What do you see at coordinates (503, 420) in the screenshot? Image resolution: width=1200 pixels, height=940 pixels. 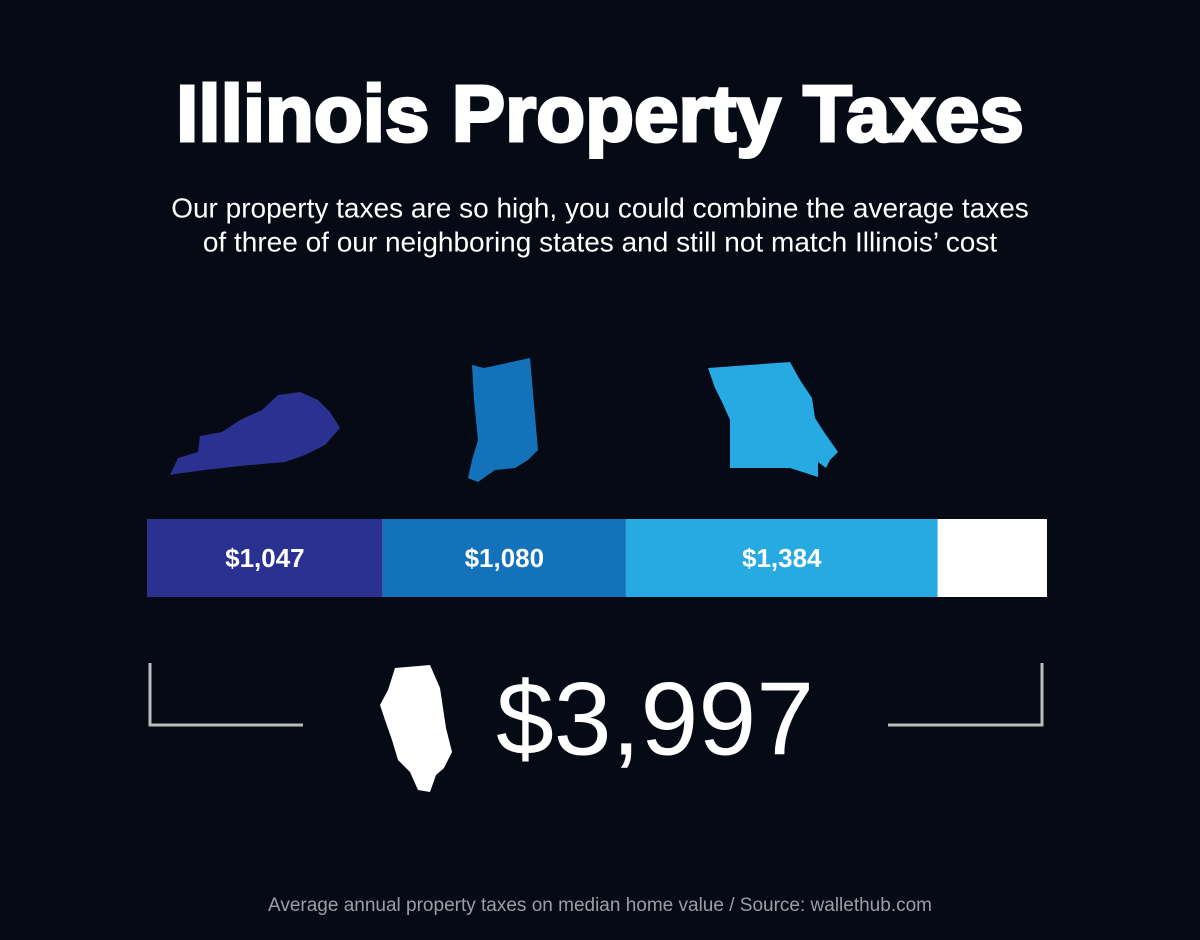 I see `indiana-icon` at bounding box center [503, 420].